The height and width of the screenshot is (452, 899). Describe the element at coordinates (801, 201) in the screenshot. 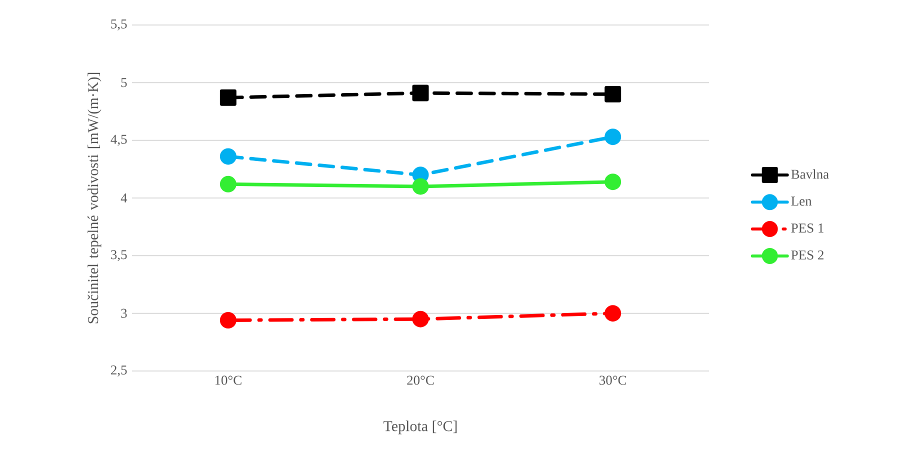

I see `legend-label: Len` at that location.